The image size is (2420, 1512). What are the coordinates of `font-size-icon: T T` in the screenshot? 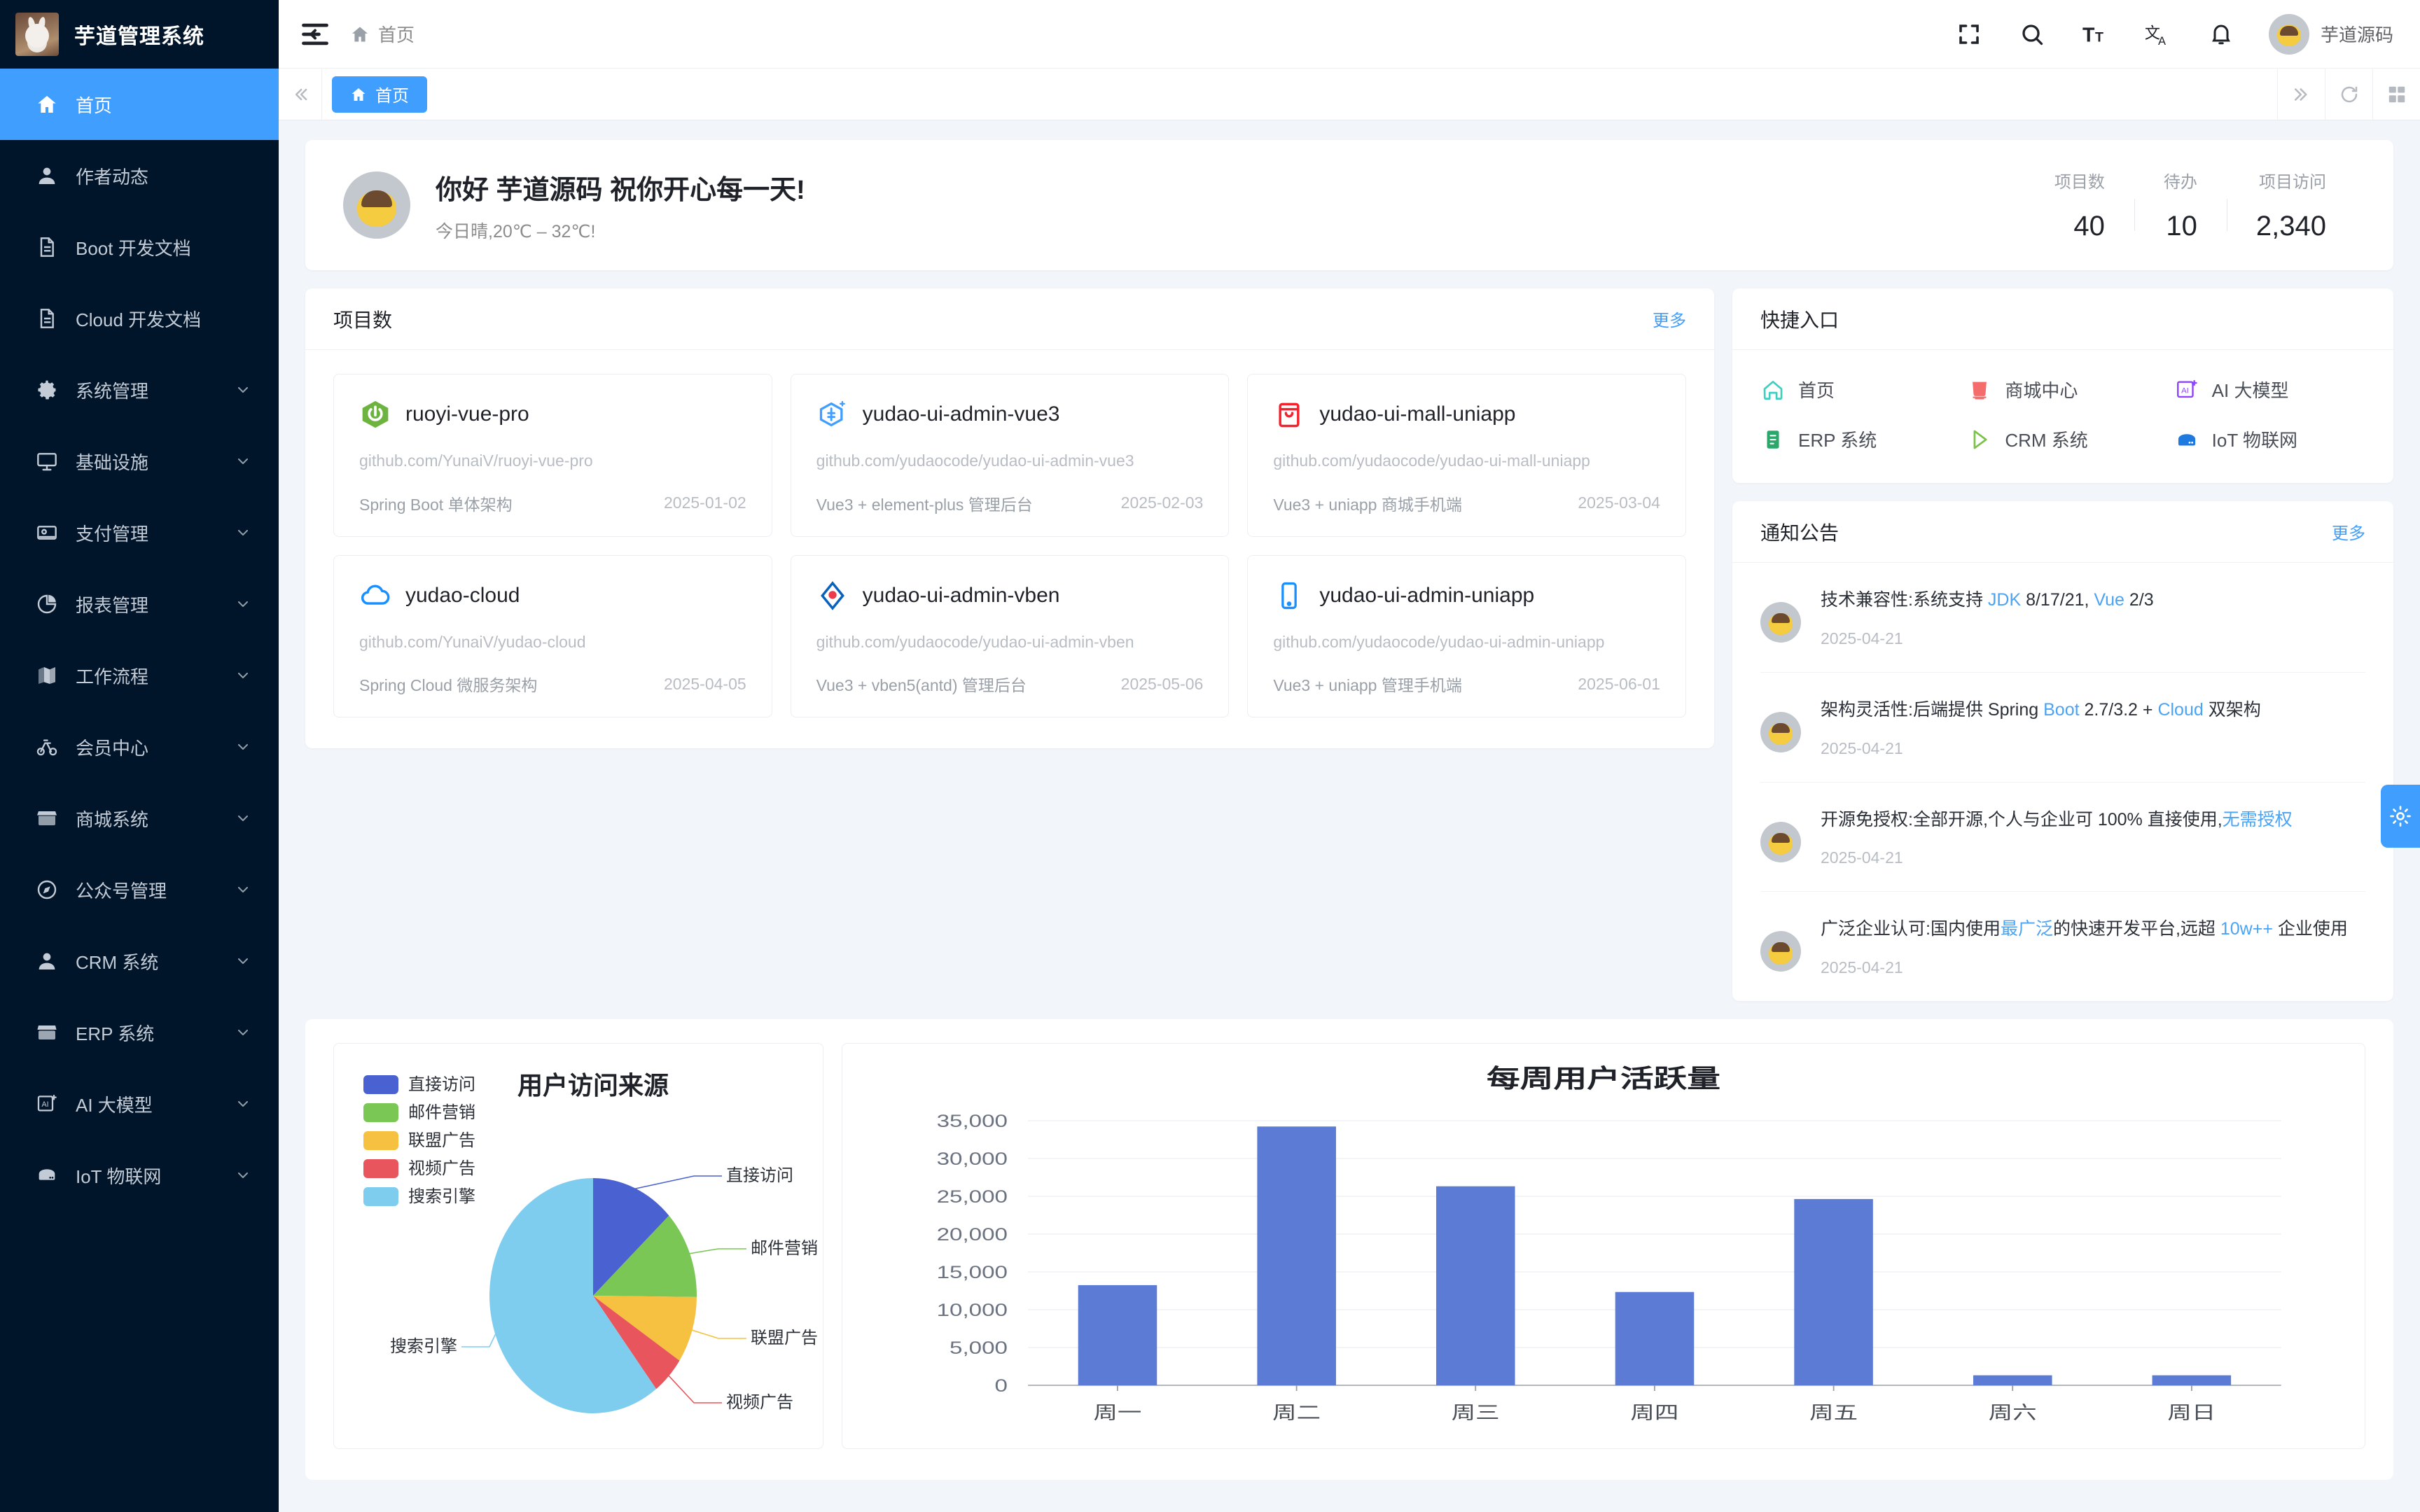 It's located at (2095, 34).